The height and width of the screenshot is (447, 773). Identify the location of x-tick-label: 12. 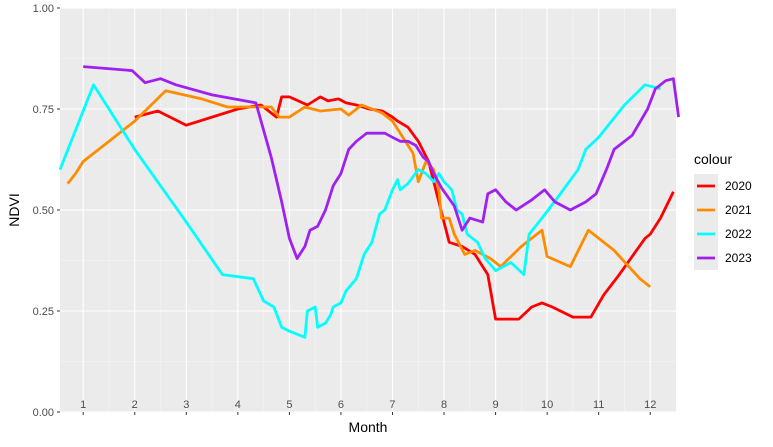
(650, 405).